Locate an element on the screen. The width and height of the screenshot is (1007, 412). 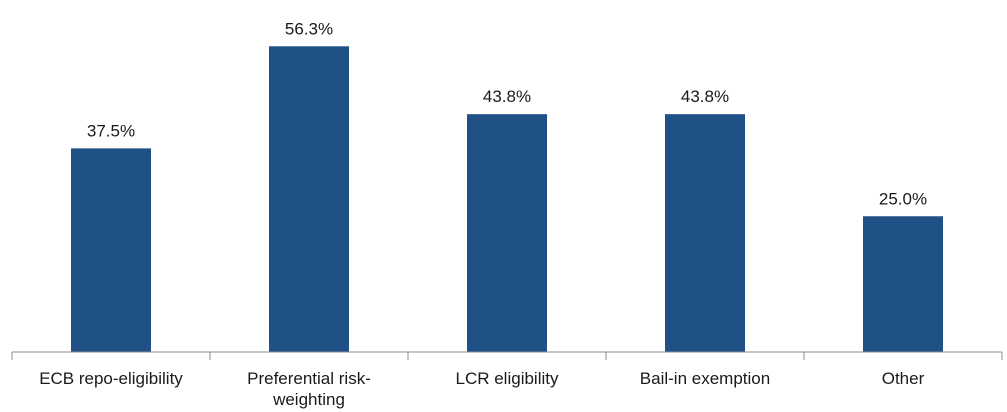
data-label: 37.5% is located at coordinates (111, 130).